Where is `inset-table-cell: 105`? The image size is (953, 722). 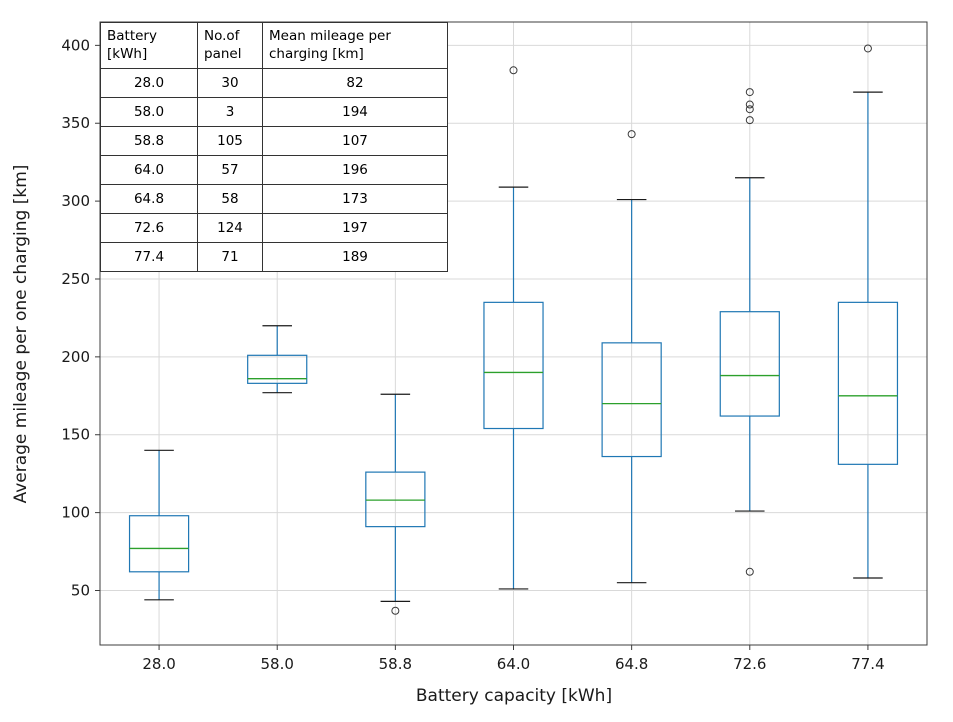
inset-table-cell: 105 is located at coordinates (230, 141).